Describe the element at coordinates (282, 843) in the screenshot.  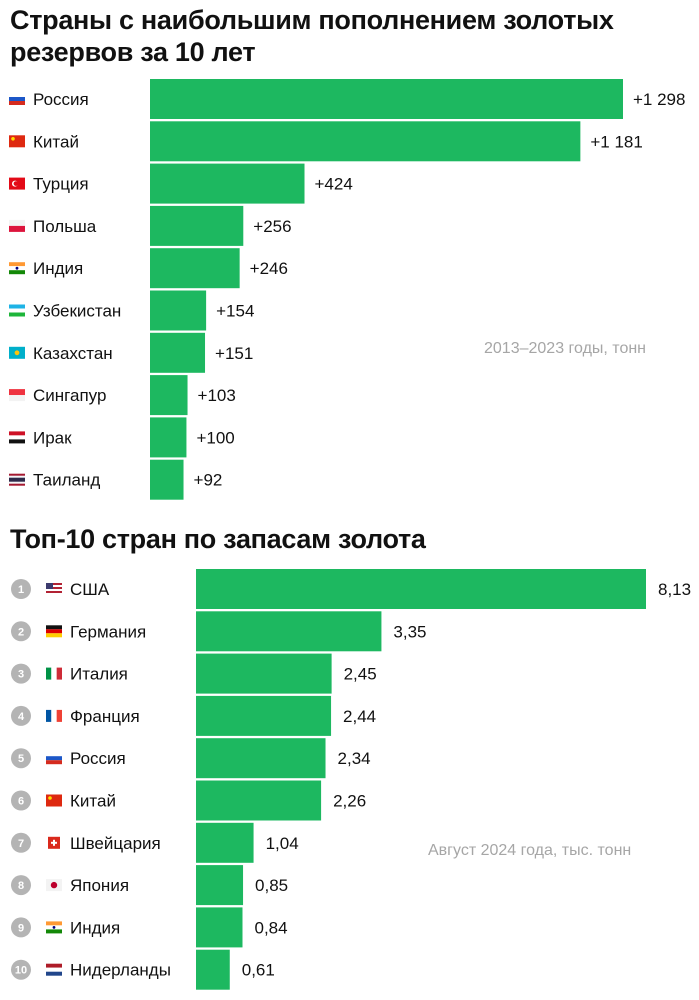
I see `chart2-value-label: 1,04` at that location.